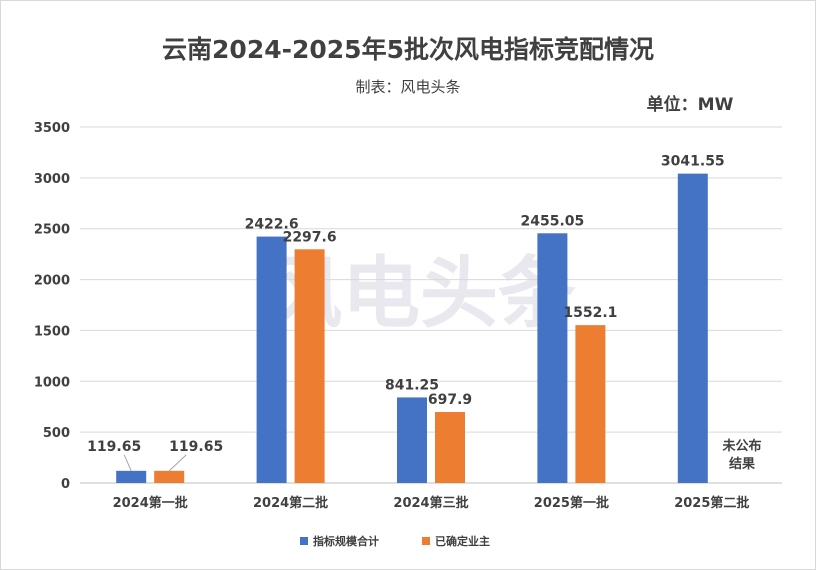 This screenshot has height=570, width=816. I want to click on x-tick-label: 2024第三批, so click(430, 503).